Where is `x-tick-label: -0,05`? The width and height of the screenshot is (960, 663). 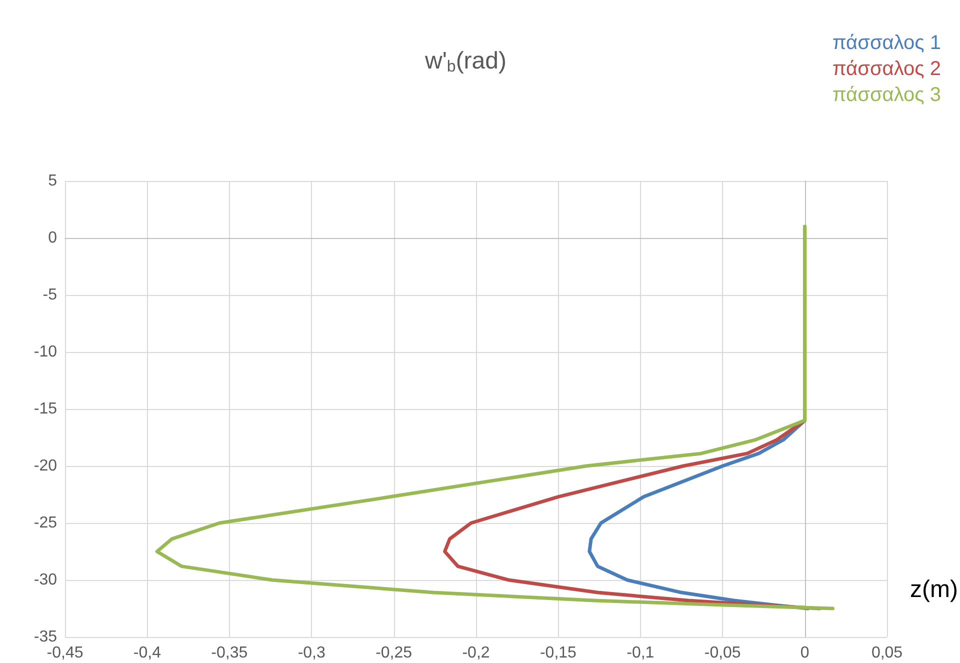 x-tick-label: -0,05 is located at coordinates (722, 653).